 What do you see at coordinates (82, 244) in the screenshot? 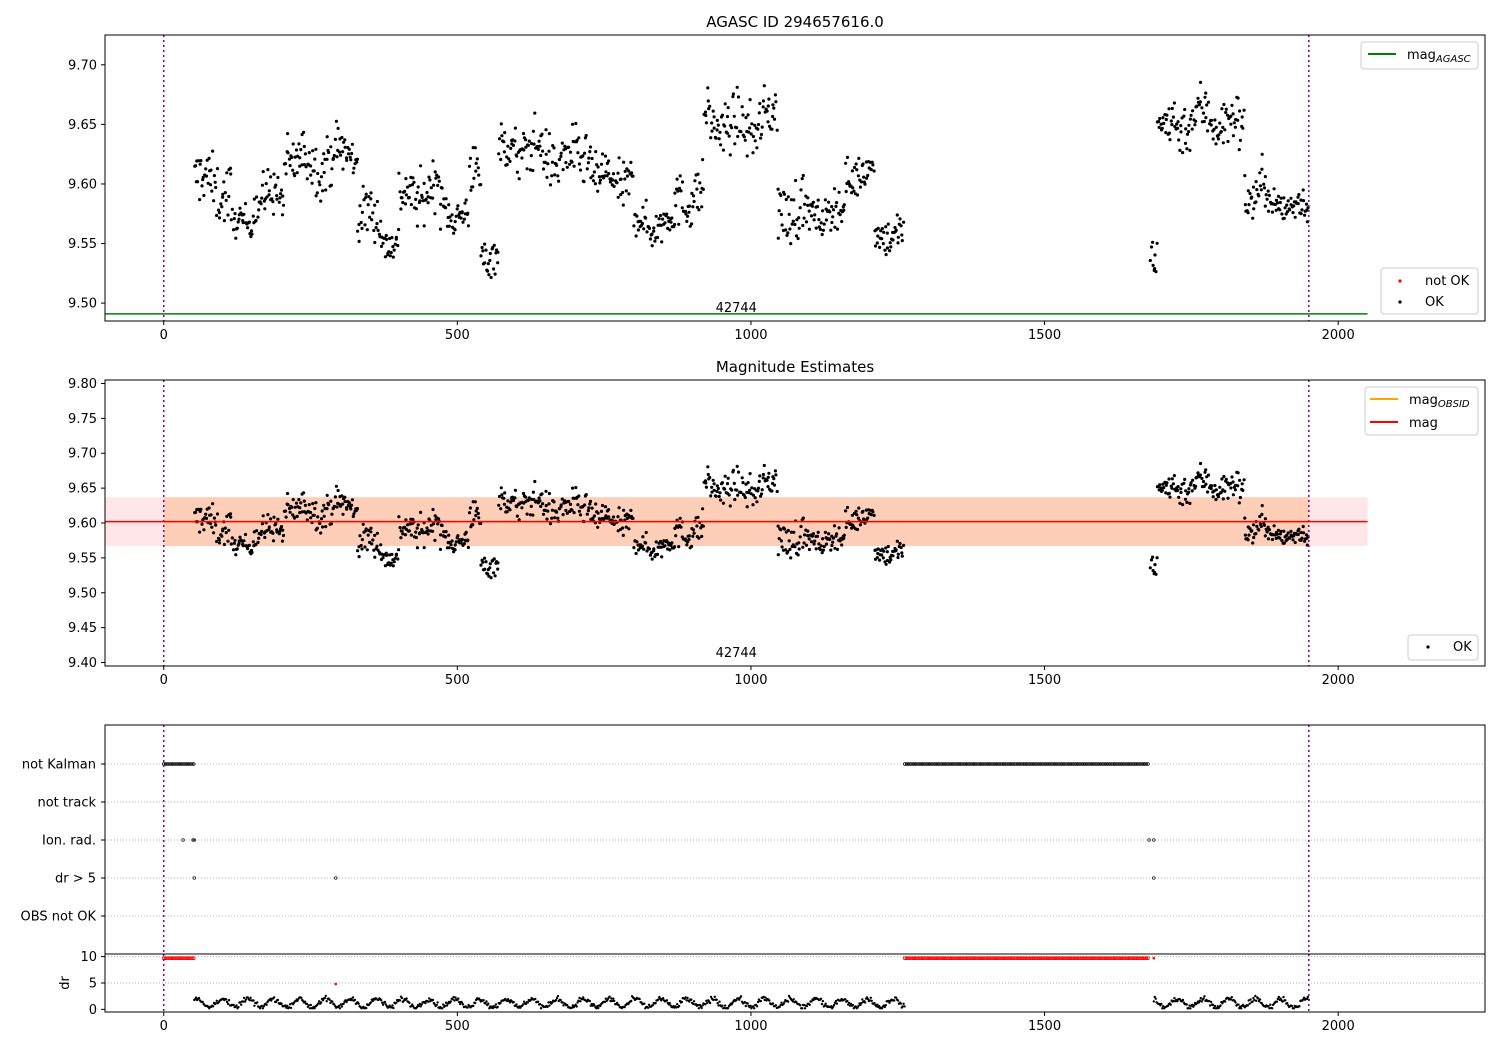
I see `y-tick-label: 9.55` at bounding box center [82, 244].